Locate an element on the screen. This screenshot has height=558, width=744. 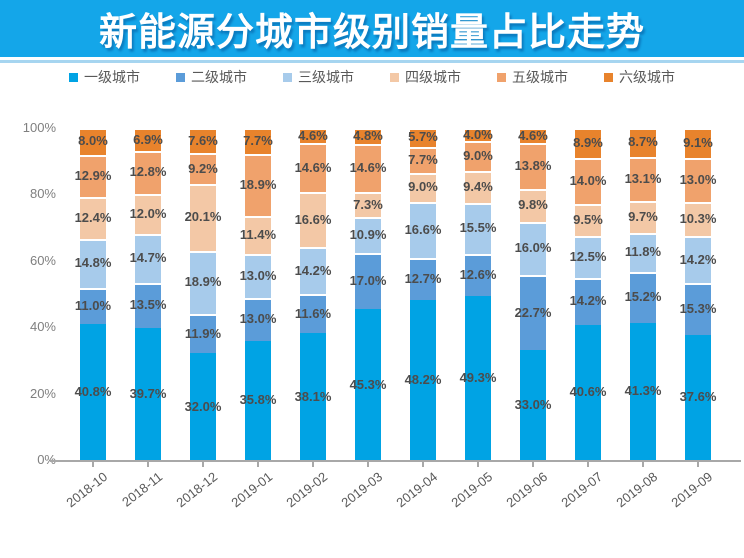
segment-value-label: 9.4% is located at coordinates (478, 186).